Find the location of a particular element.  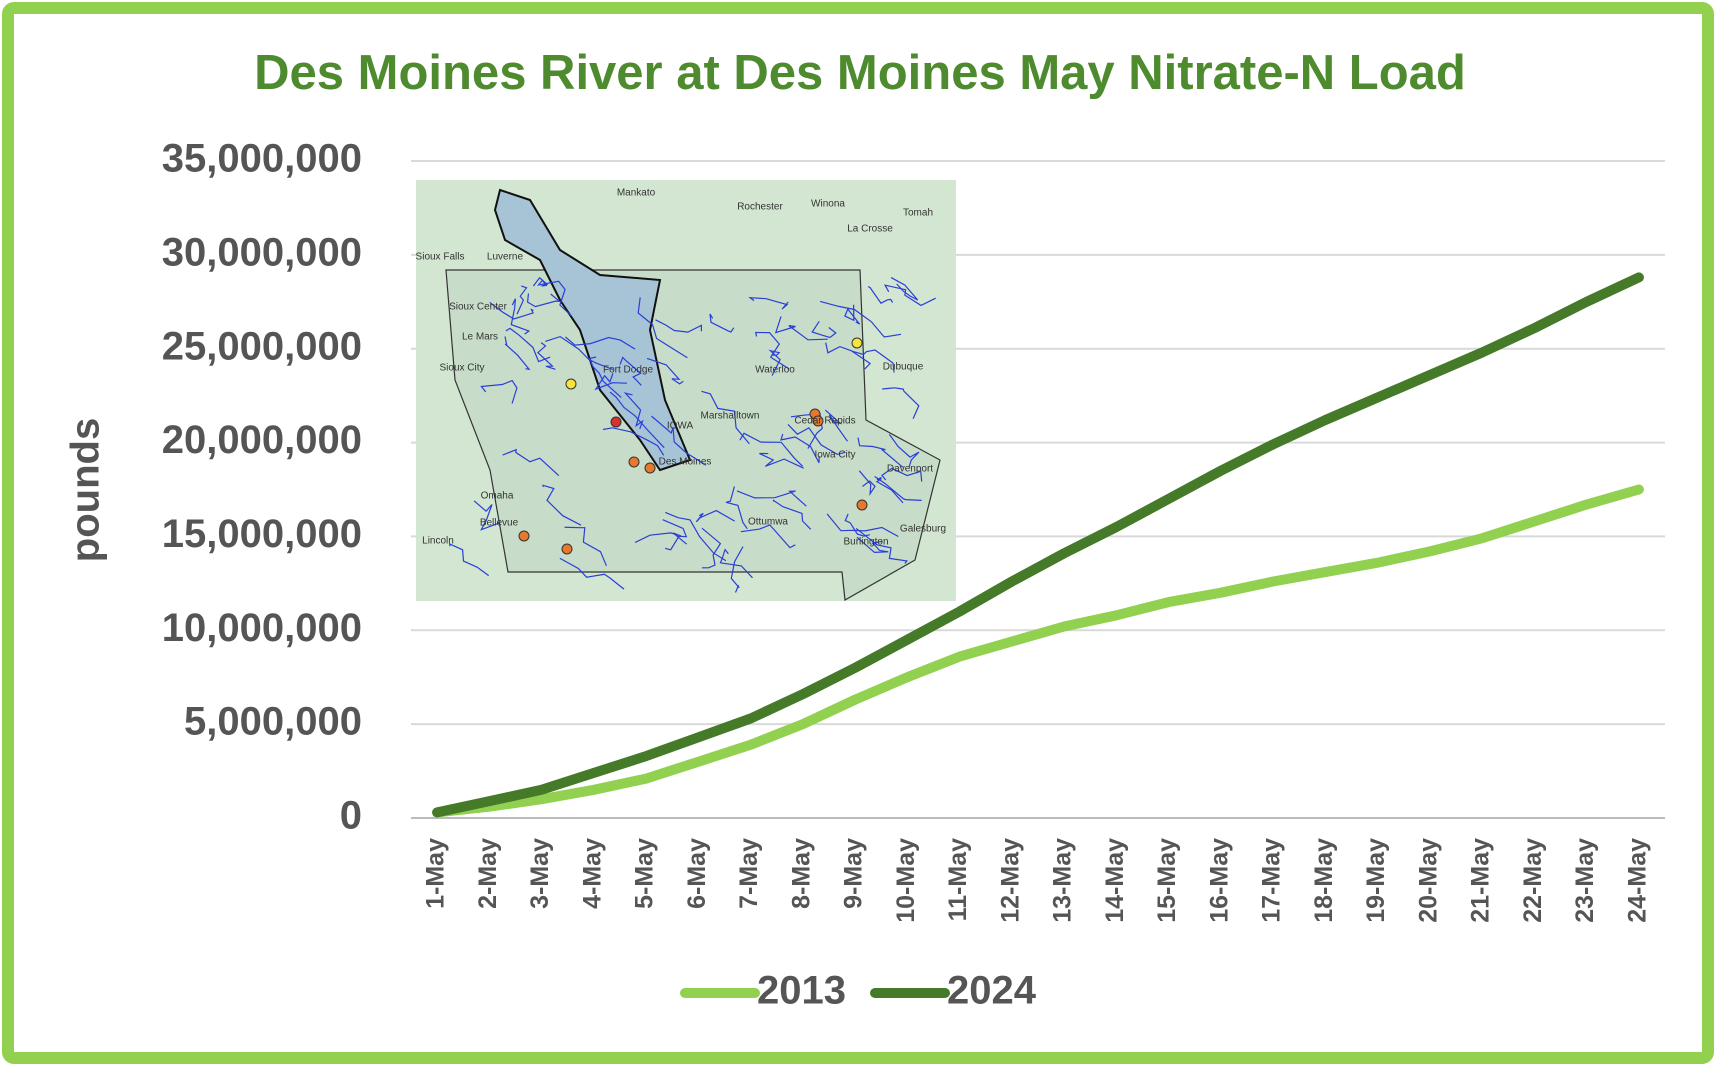

map-label: Rochester is located at coordinates (760, 207).